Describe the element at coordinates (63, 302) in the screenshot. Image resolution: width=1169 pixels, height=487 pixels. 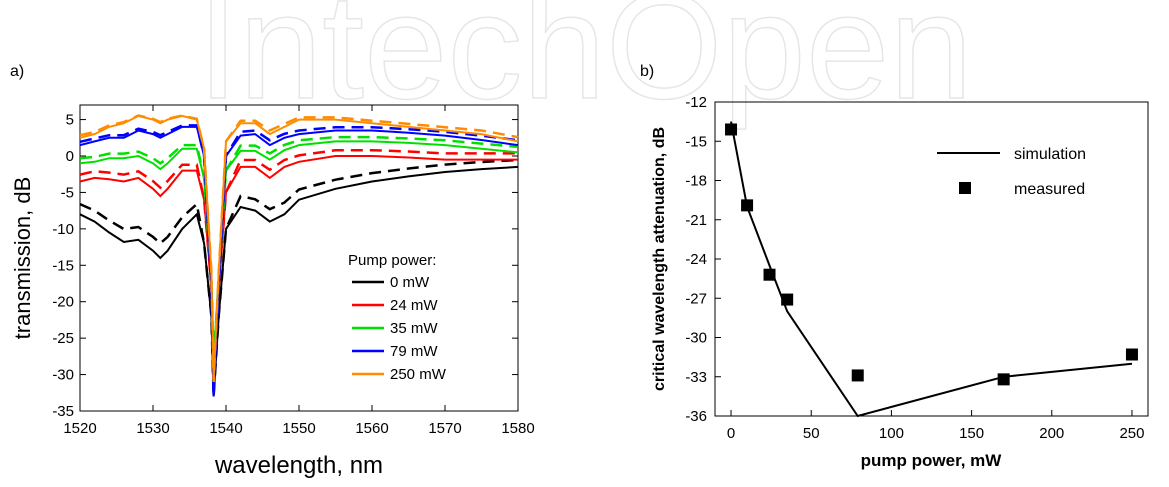
I see `panel-a-y-tick-label: -20` at that location.